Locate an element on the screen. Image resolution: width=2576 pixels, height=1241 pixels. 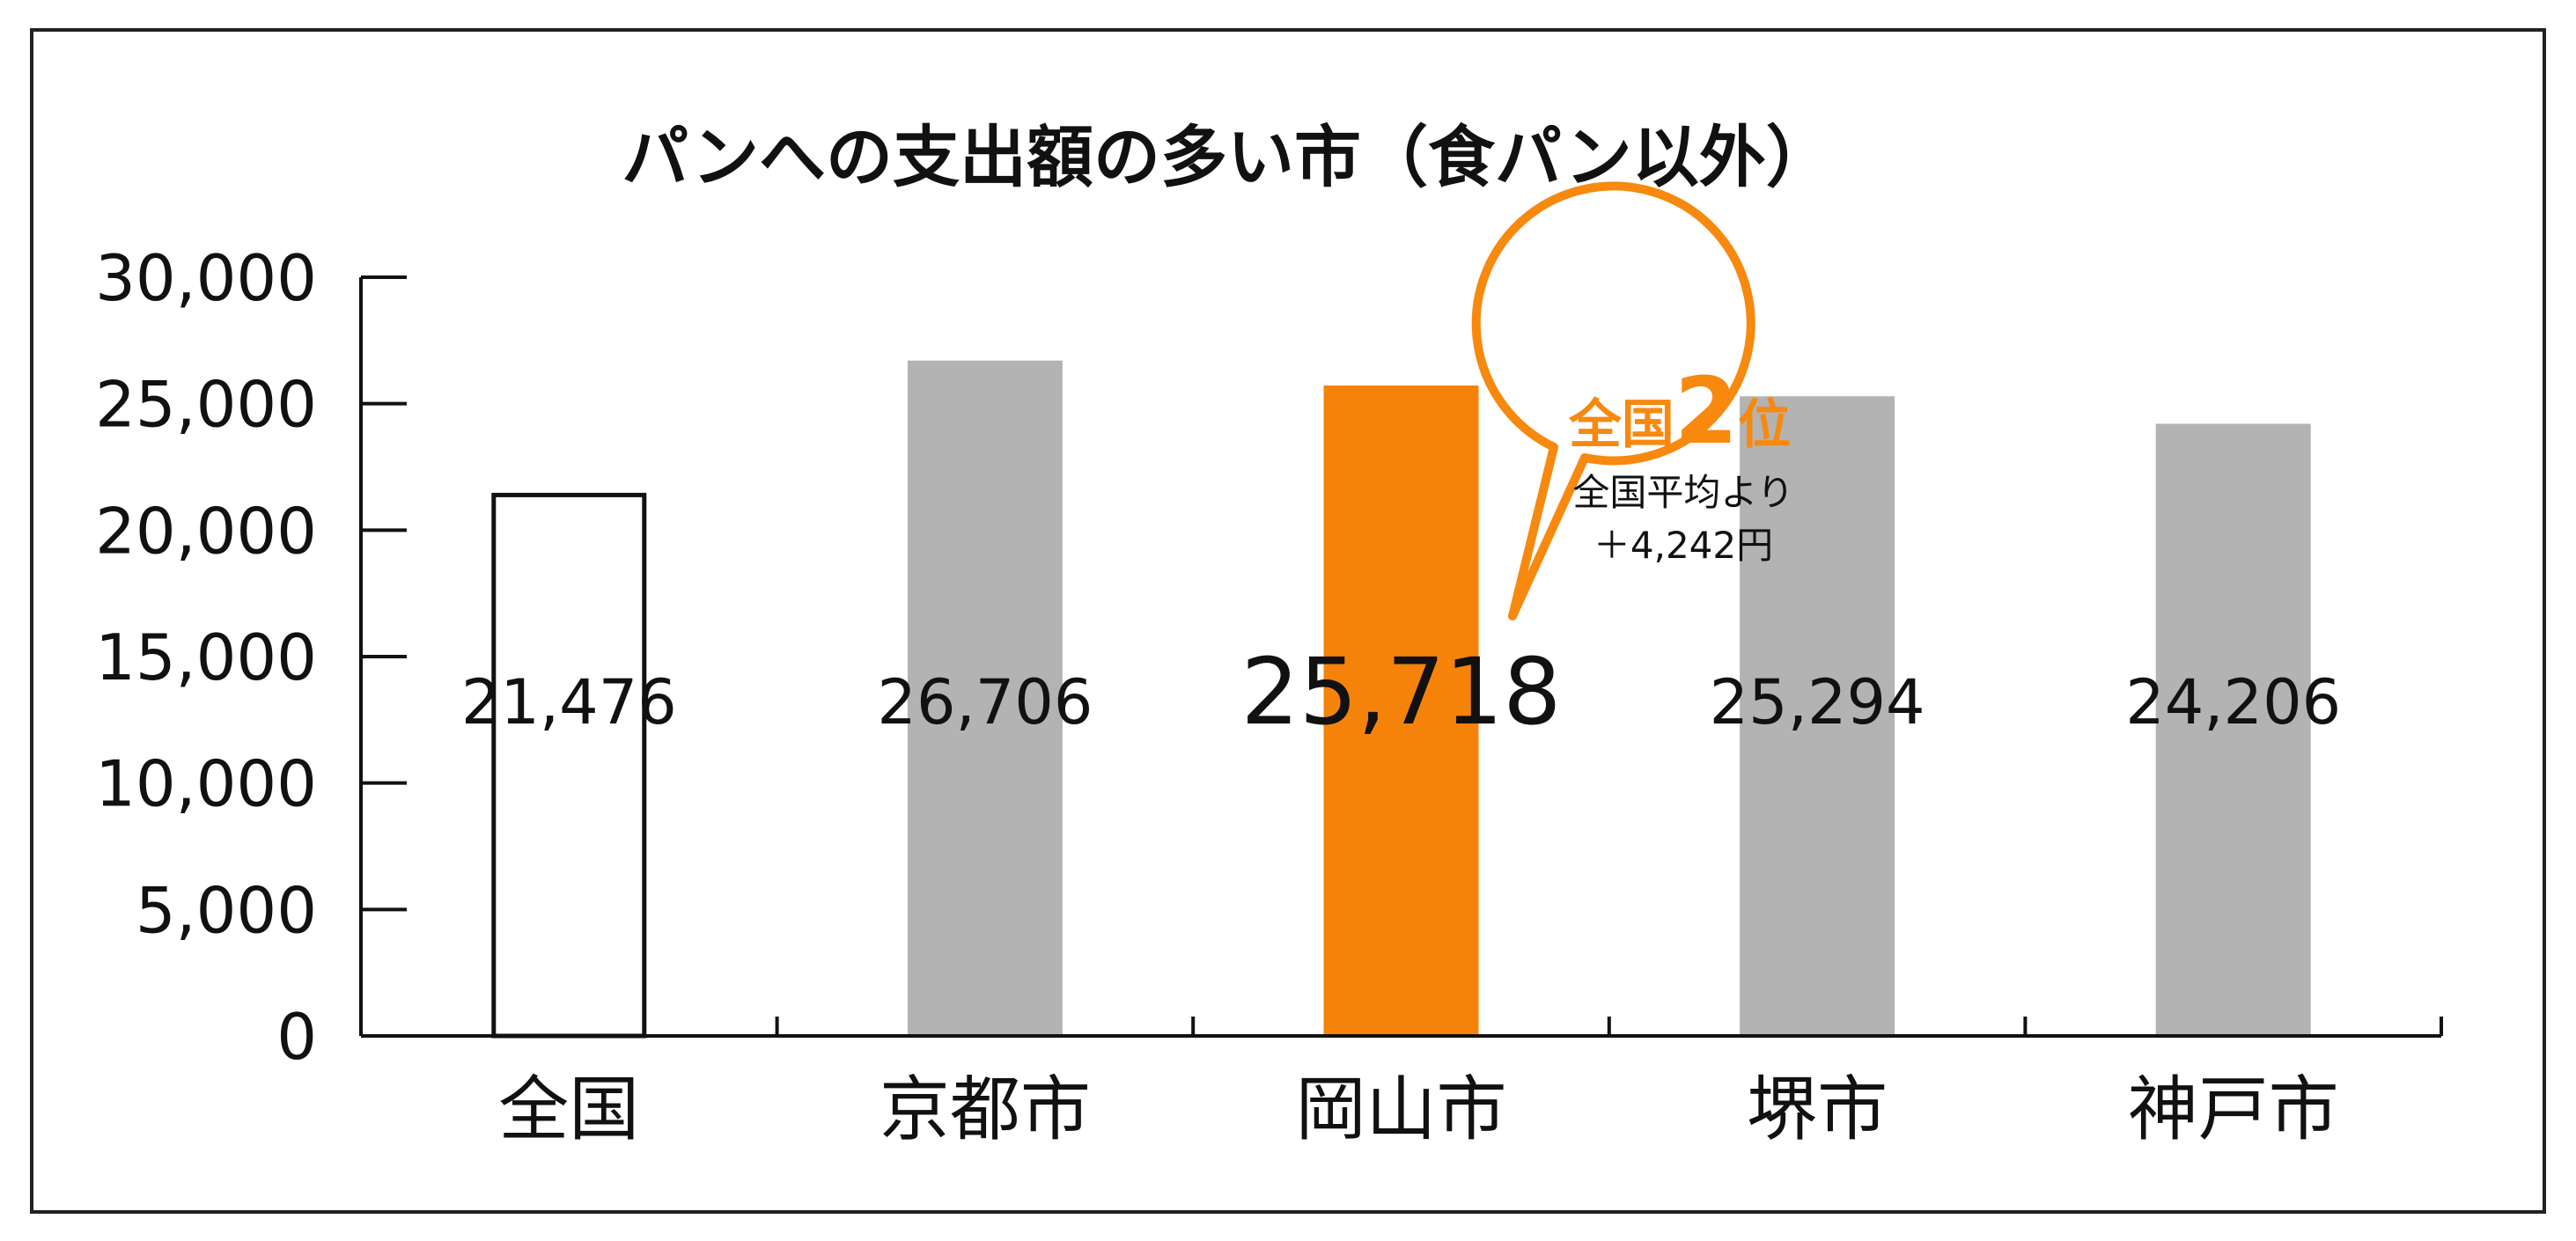
x-tick-label: 堺市 is located at coordinates (1818, 1109).